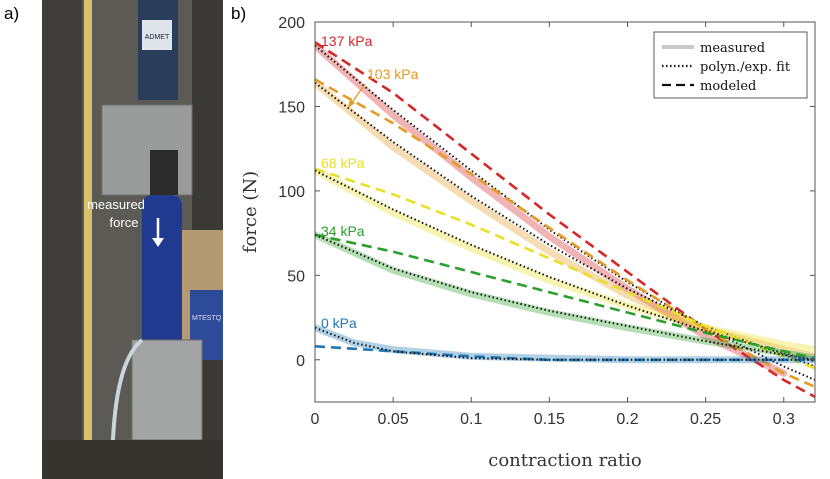  I want to click on y-tick-label: 100, so click(291, 192).